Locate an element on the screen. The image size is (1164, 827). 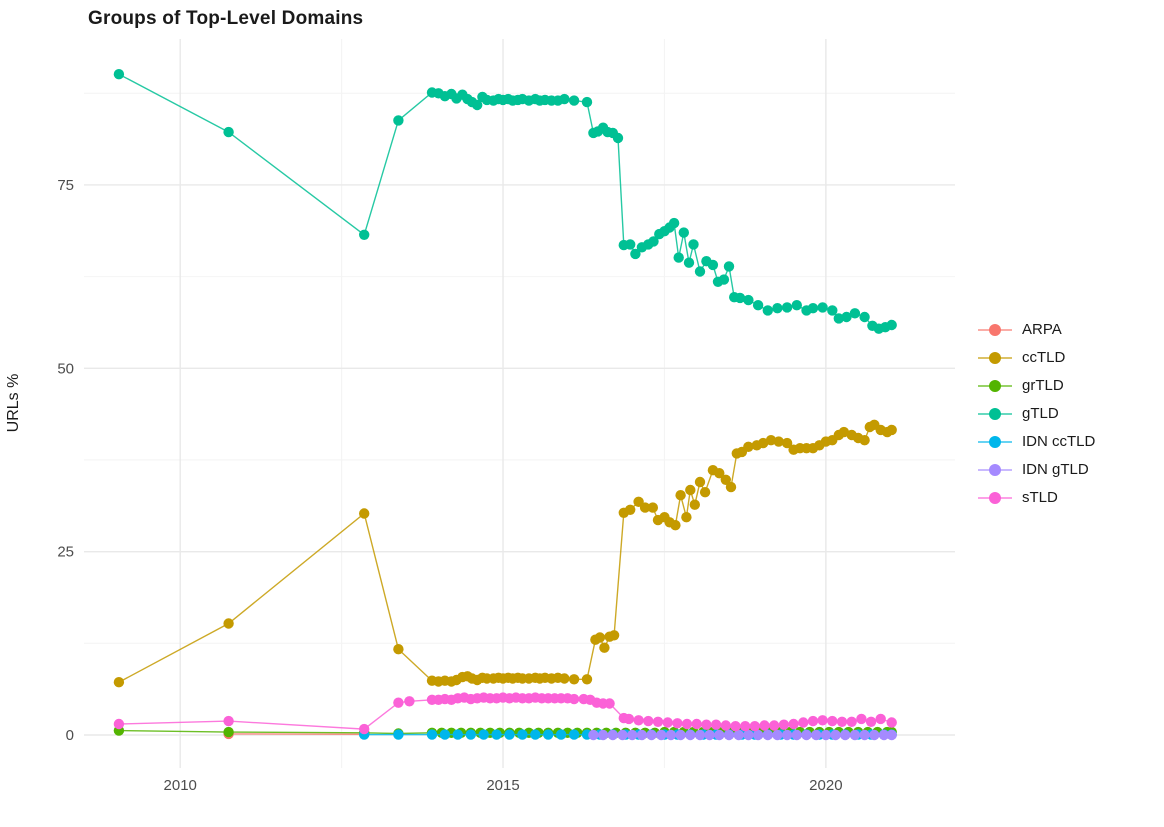
x-tick-label: 2010 is located at coordinates (180, 785).